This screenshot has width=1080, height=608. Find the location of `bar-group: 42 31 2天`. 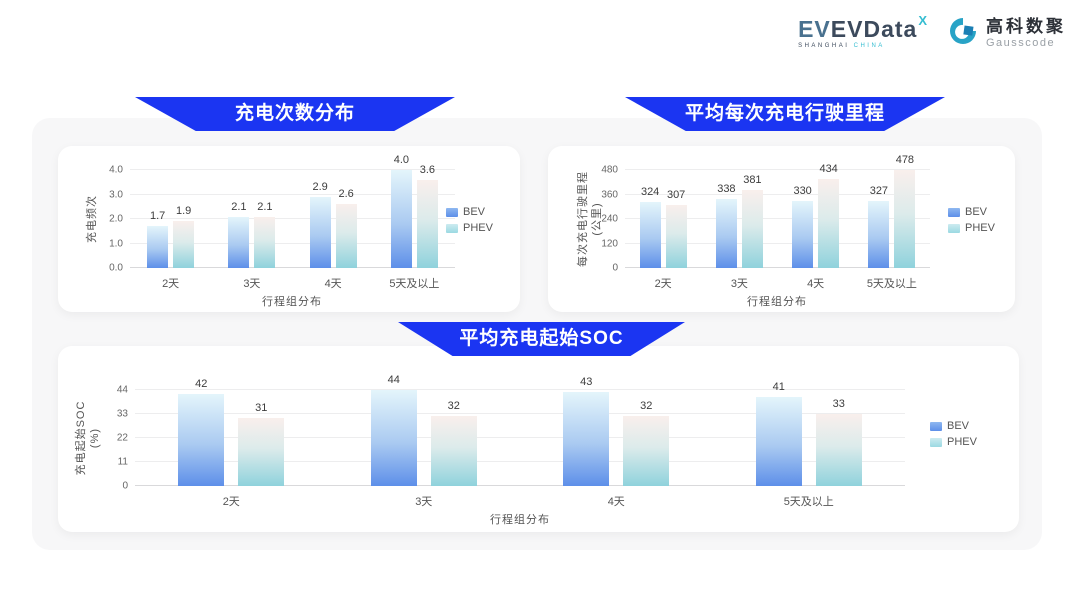

bar-group: 42 31 2天 is located at coordinates (231, 443).